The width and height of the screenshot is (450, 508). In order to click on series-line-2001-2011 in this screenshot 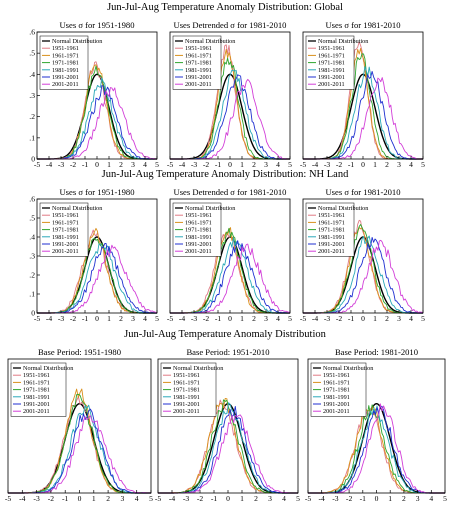, I will do `click(228, 454)`.